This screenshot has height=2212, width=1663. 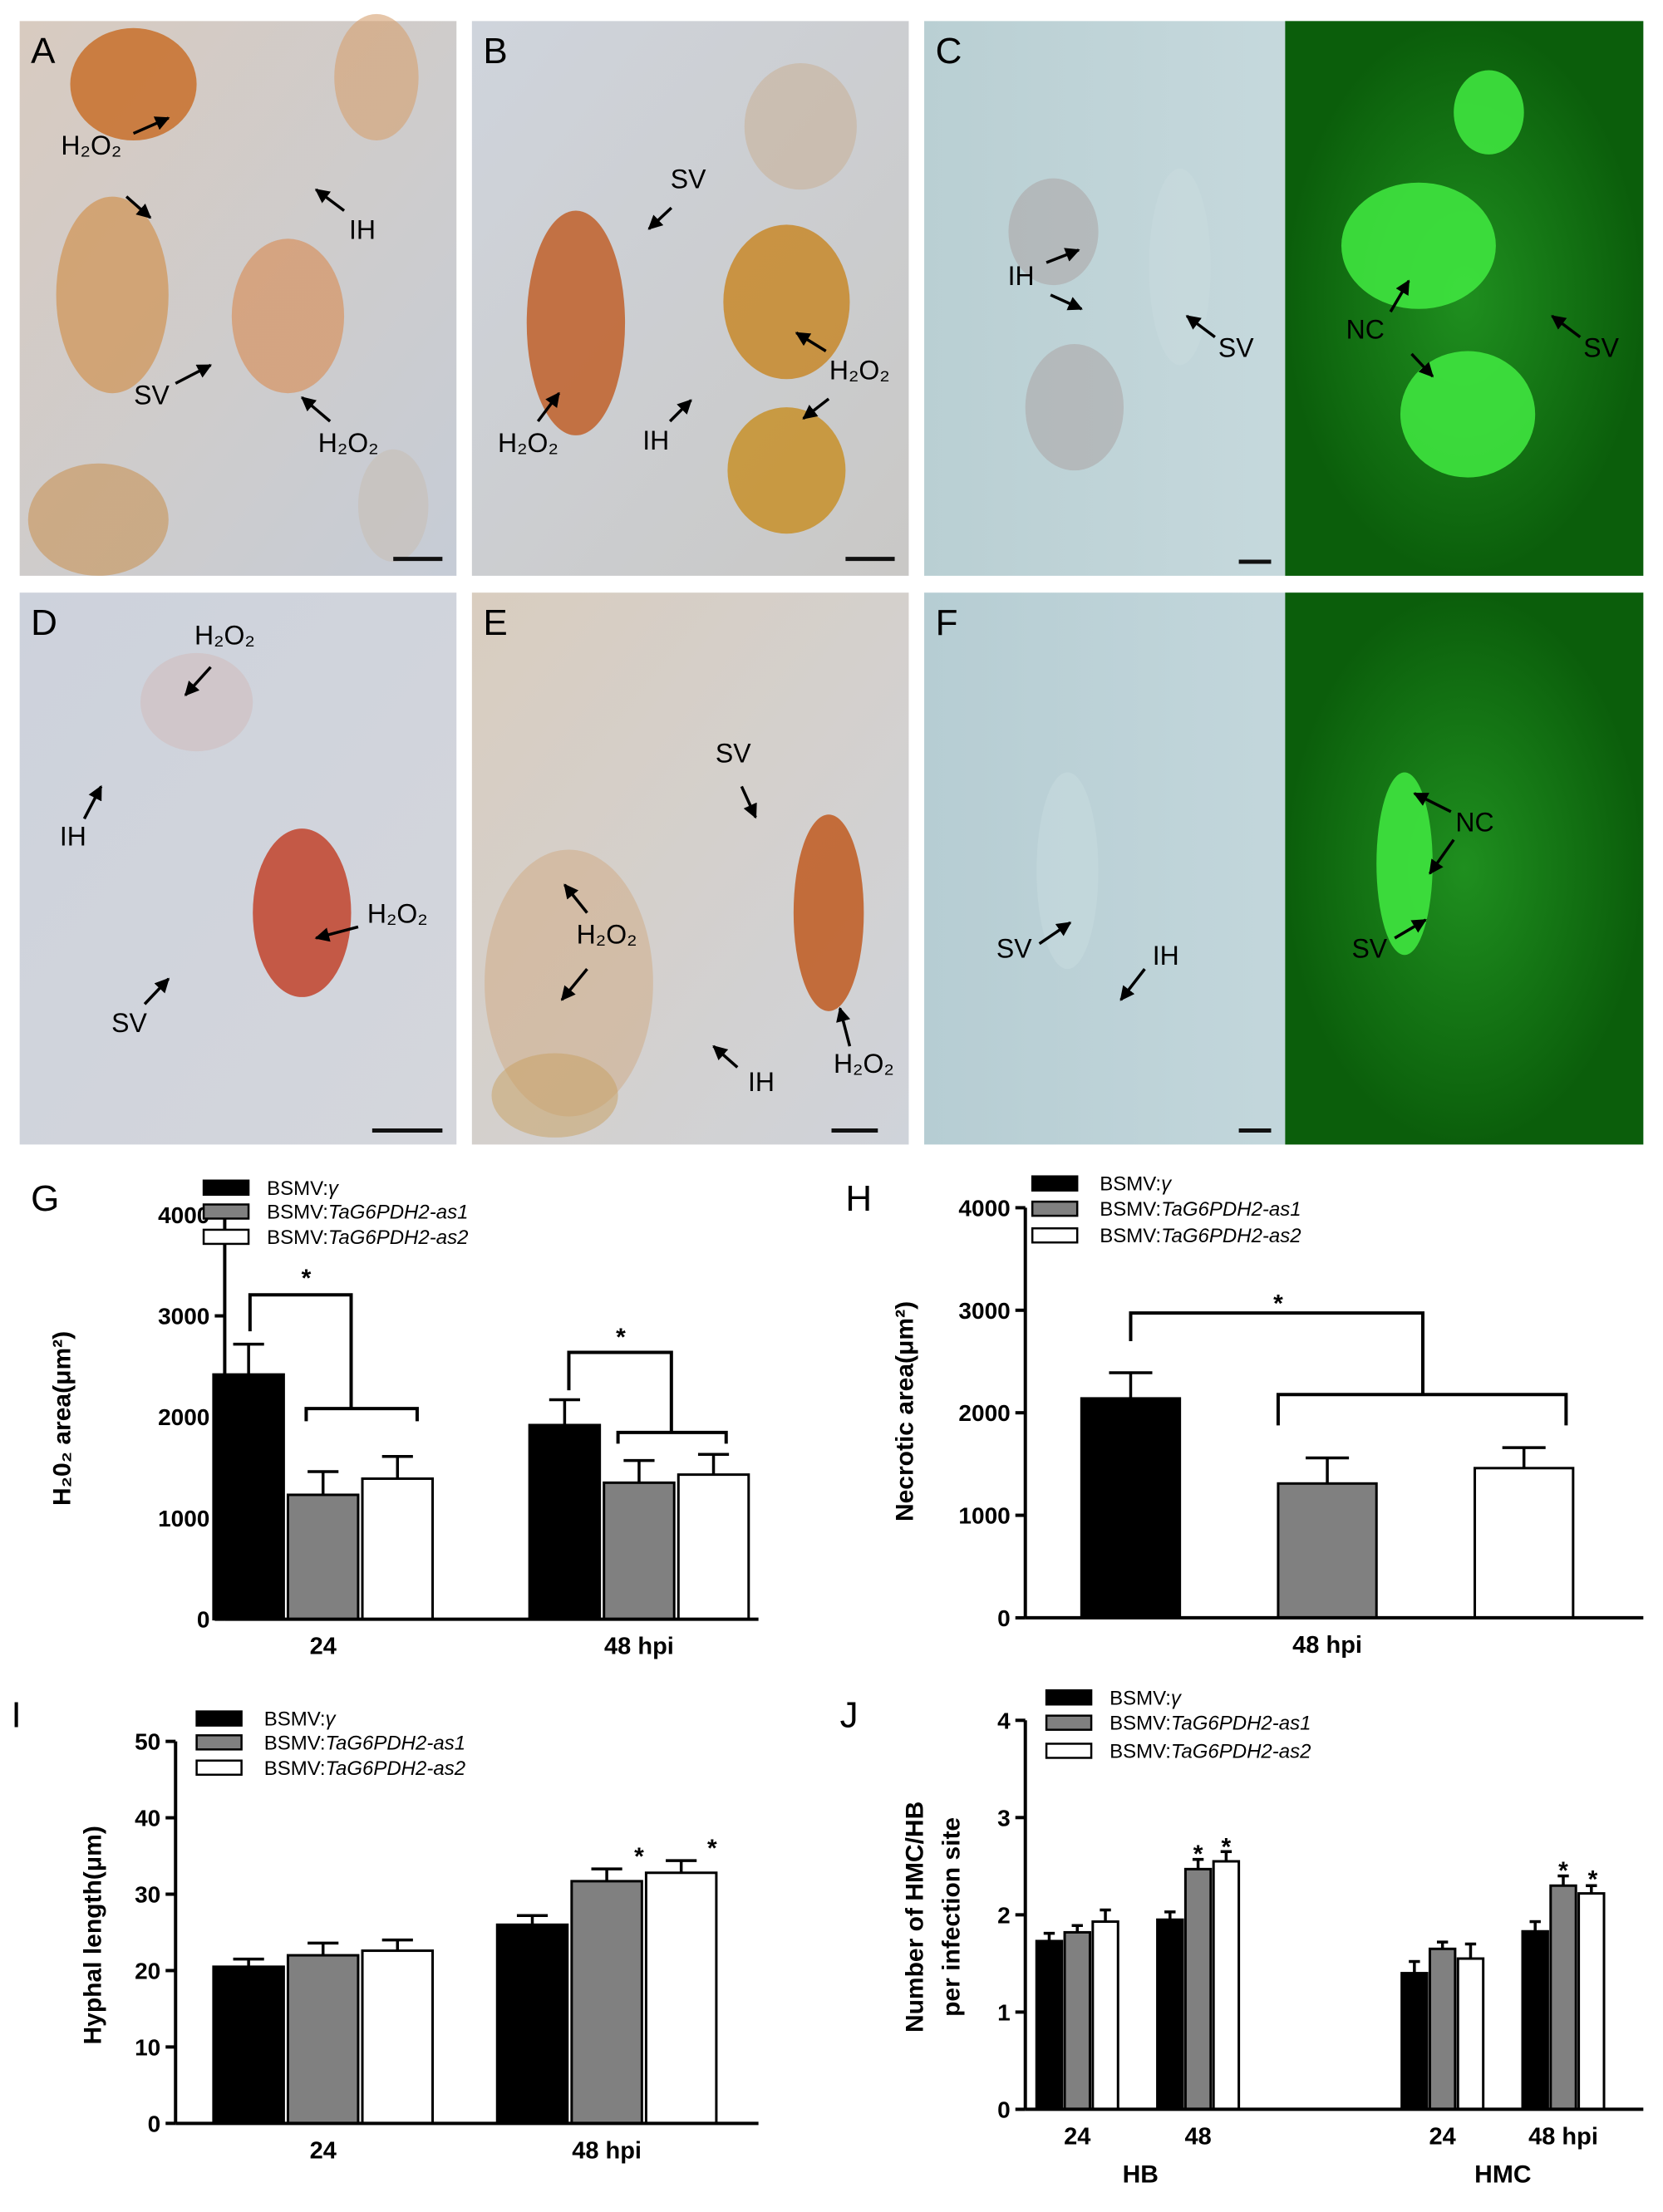 I want to click on micrograph, so click(x=238, y=869).